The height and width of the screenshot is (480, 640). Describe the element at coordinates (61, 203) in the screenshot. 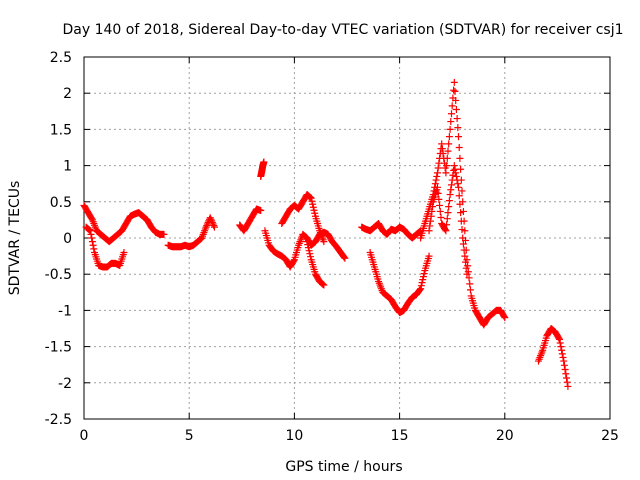

I see `y-tick-label: 0.5` at that location.